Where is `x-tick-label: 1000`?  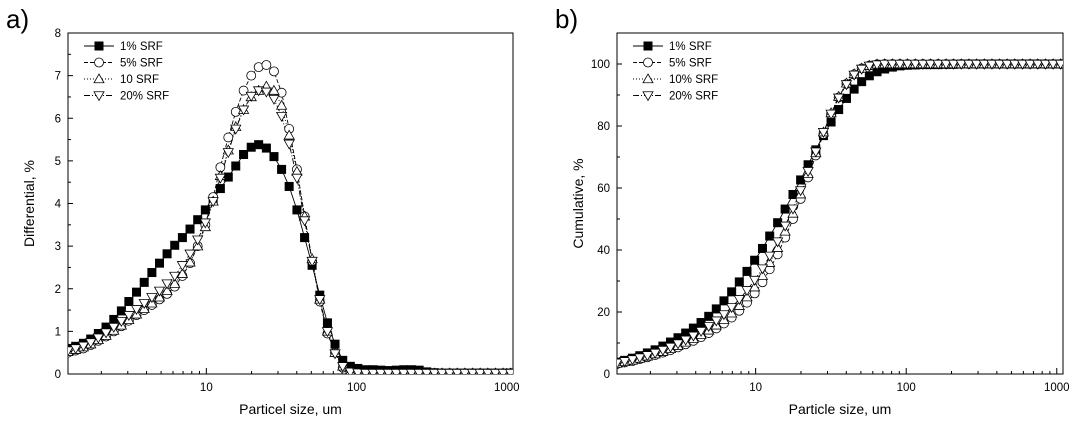
x-tick-label: 1000 is located at coordinates (507, 388).